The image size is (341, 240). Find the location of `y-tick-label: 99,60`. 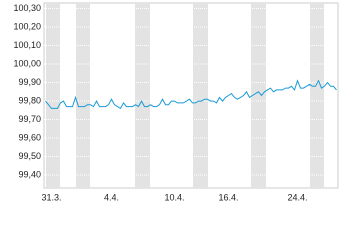

y-tick-label: 99,60 is located at coordinates (29, 137).